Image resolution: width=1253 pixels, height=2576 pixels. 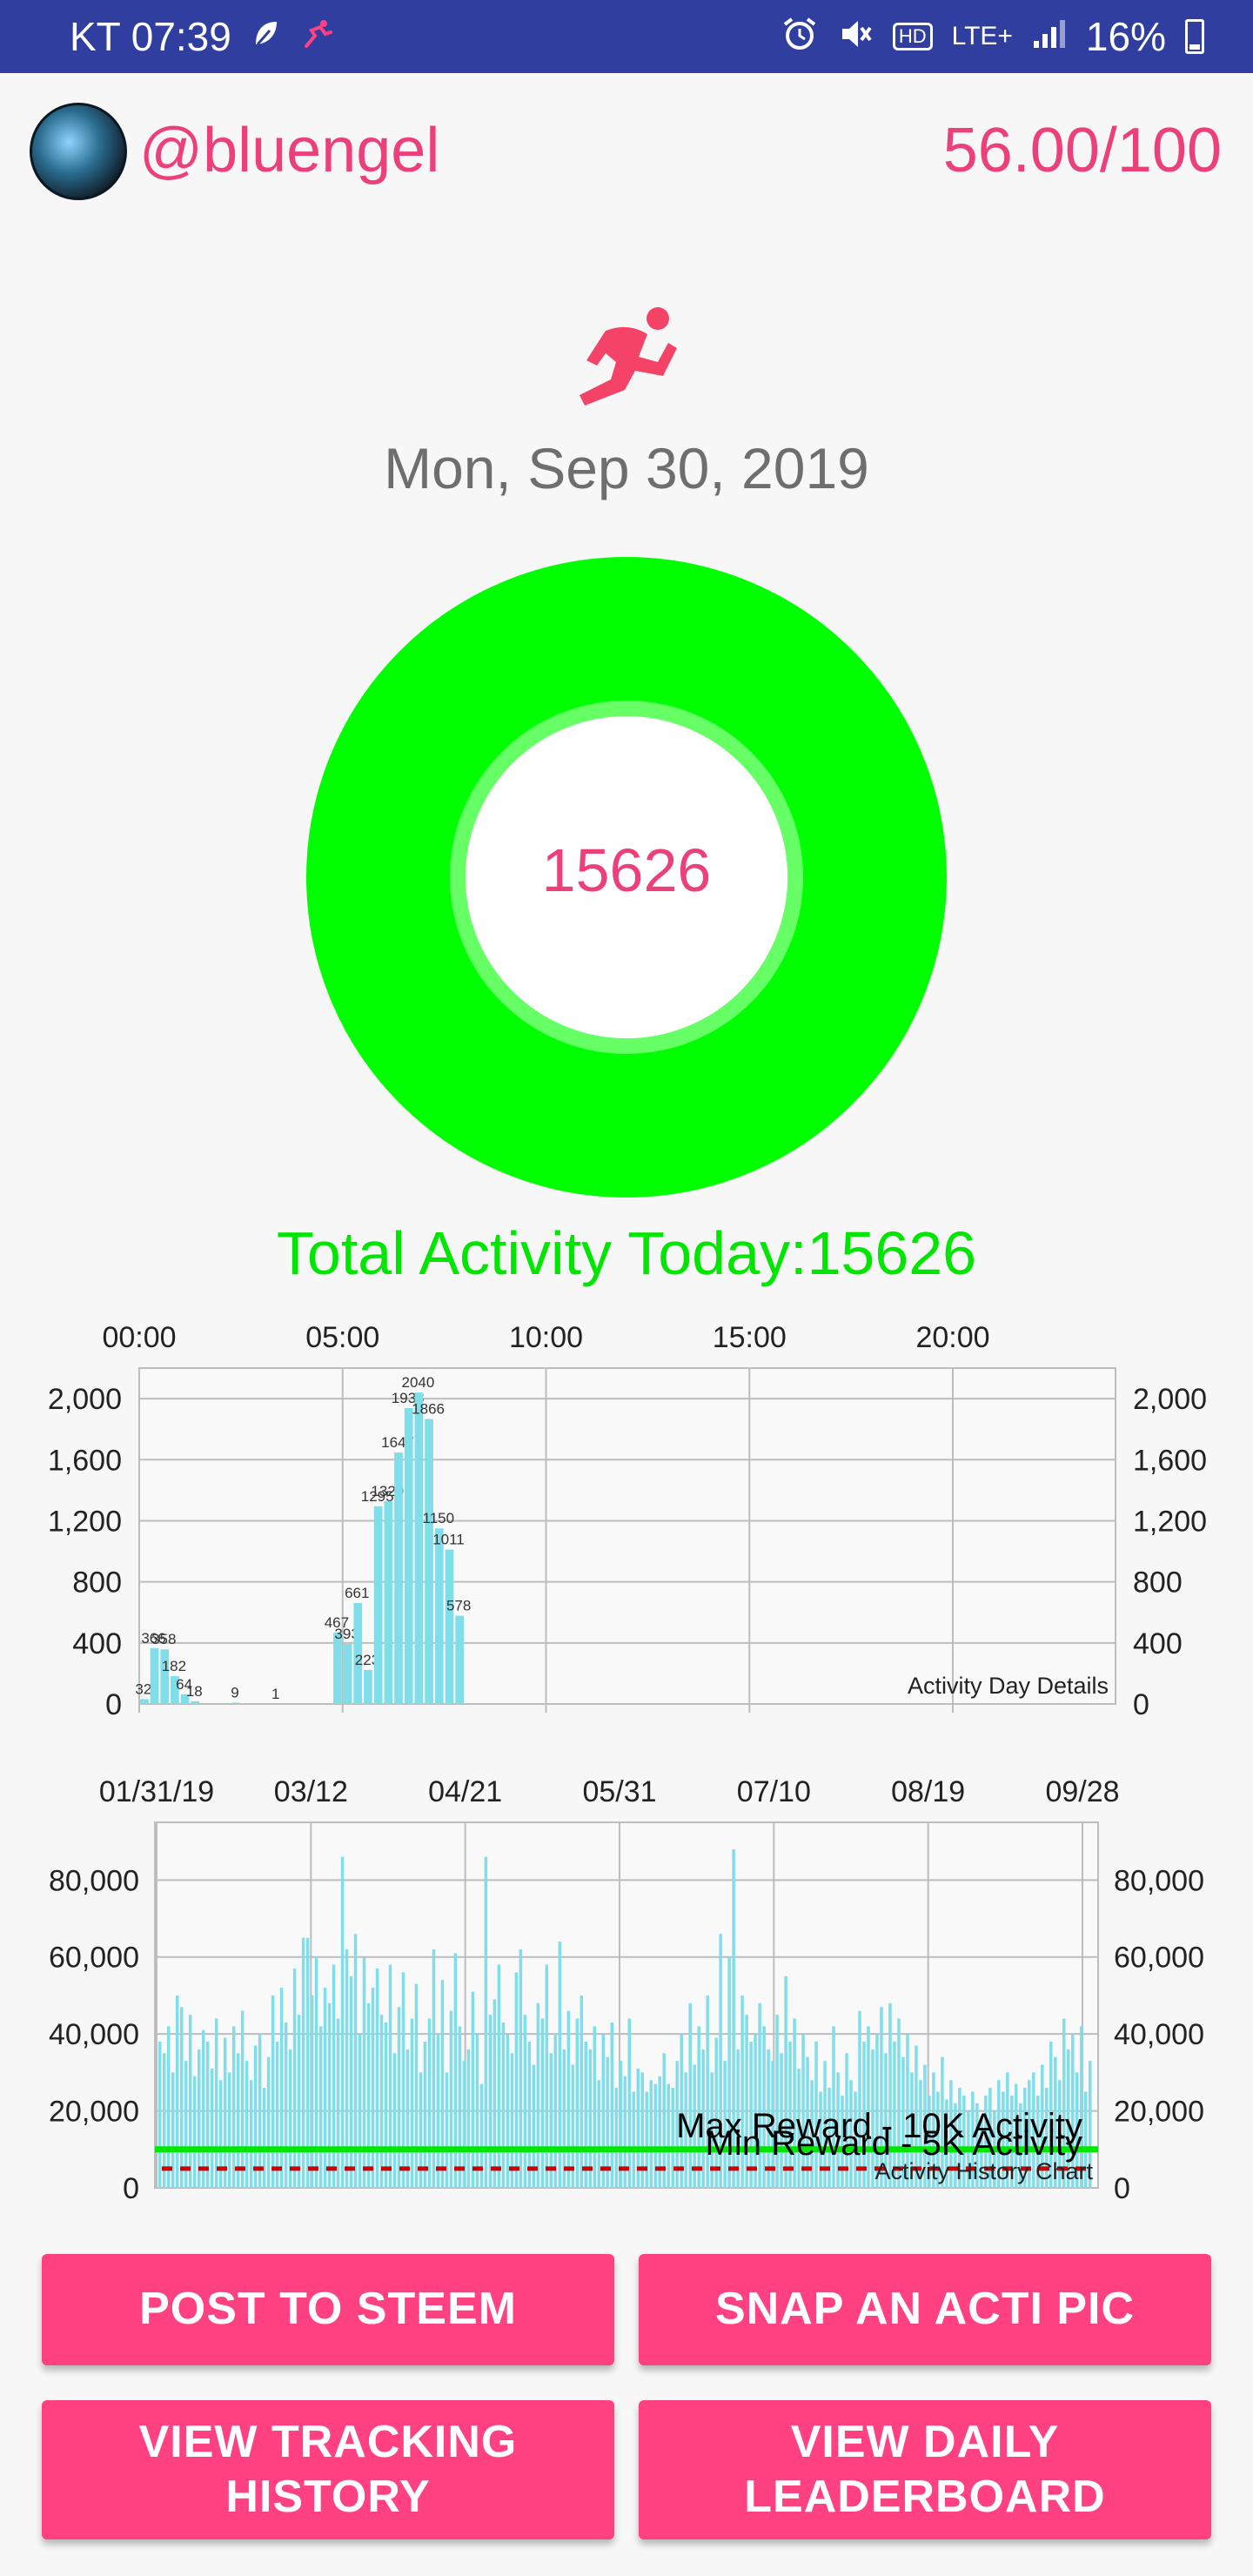 I want to click on activity-date: Mon, Sep 30, 2019, so click(x=626, y=468).